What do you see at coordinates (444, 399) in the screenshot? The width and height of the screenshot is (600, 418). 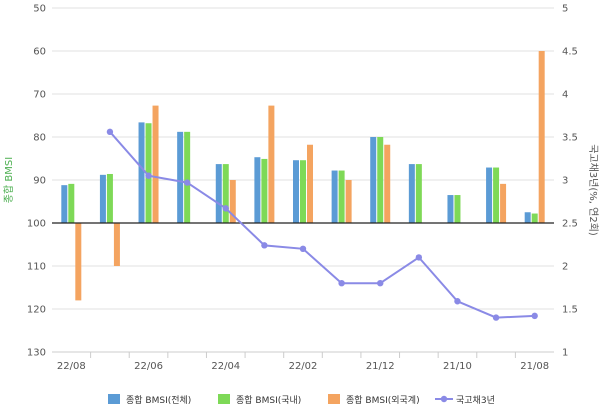 I see `legend-marker` at bounding box center [444, 399].